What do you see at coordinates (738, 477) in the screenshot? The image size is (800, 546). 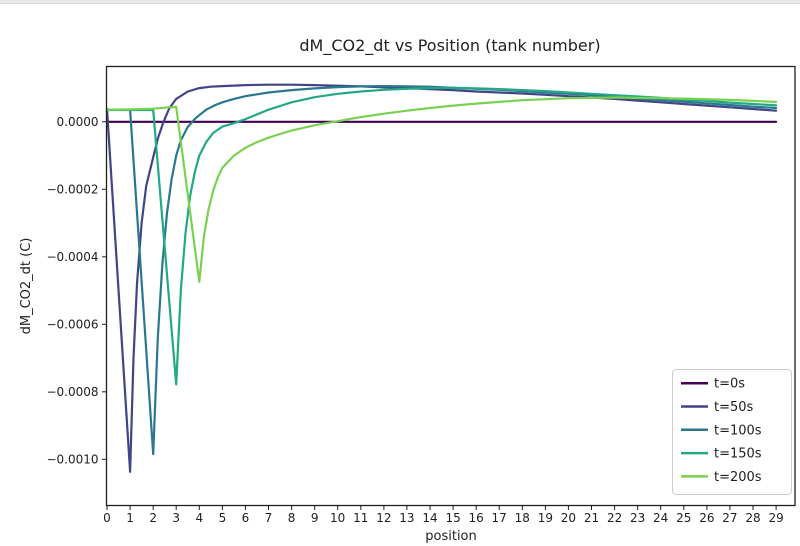 I see `legend-entry-label: t=200s` at bounding box center [738, 477].